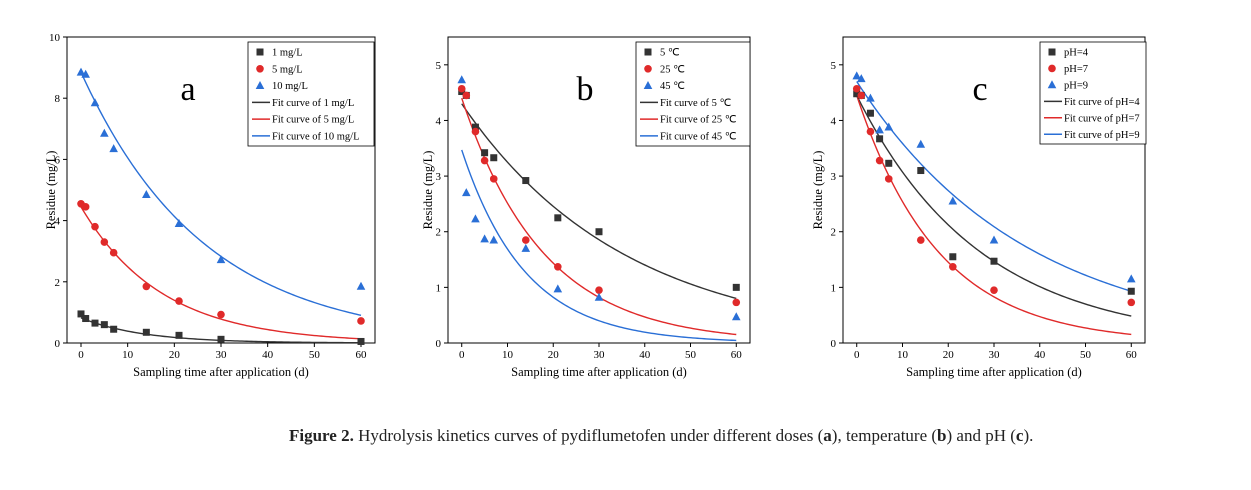 The width and height of the screenshot is (1251, 490). Describe the element at coordinates (834, 344) in the screenshot. I see `y-tick-label: 0` at that location.